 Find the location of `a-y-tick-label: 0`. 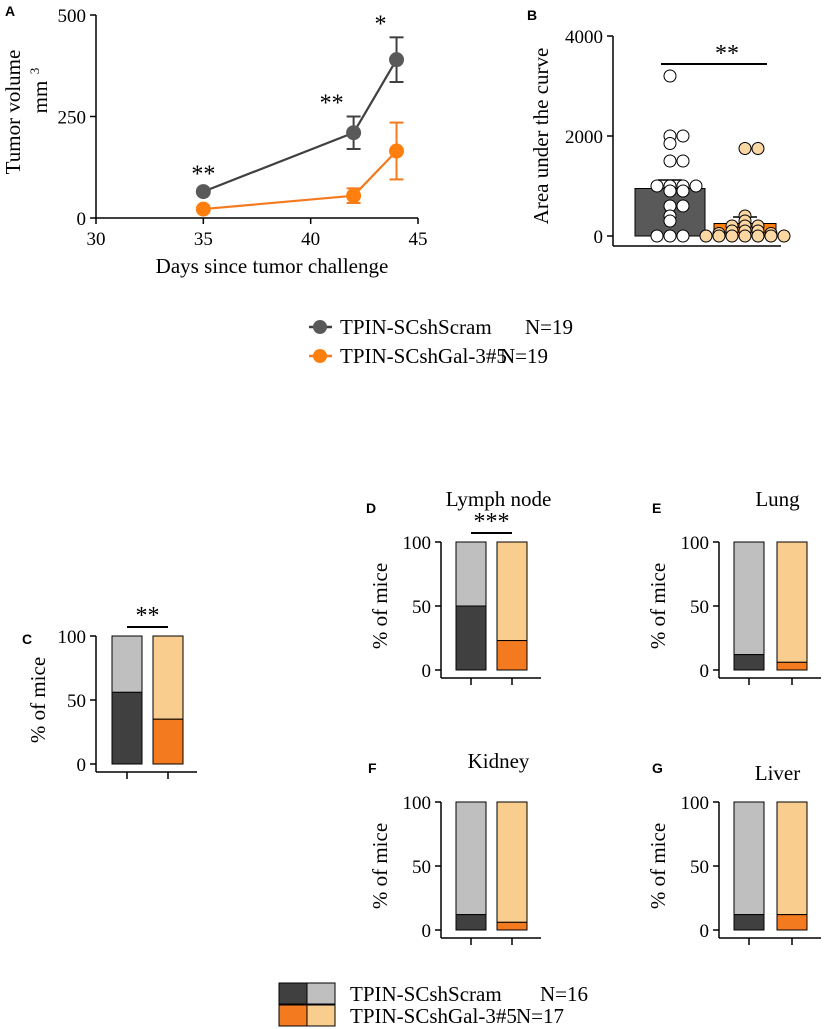

a-y-tick-label: 0 is located at coordinates (82, 219).